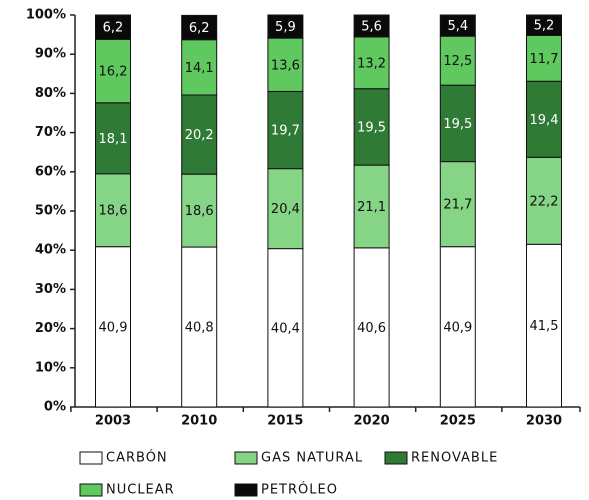 The height and width of the screenshot is (500, 589). Describe the element at coordinates (46, 15) in the screenshot. I see `y-tick-label: 100%` at that location.